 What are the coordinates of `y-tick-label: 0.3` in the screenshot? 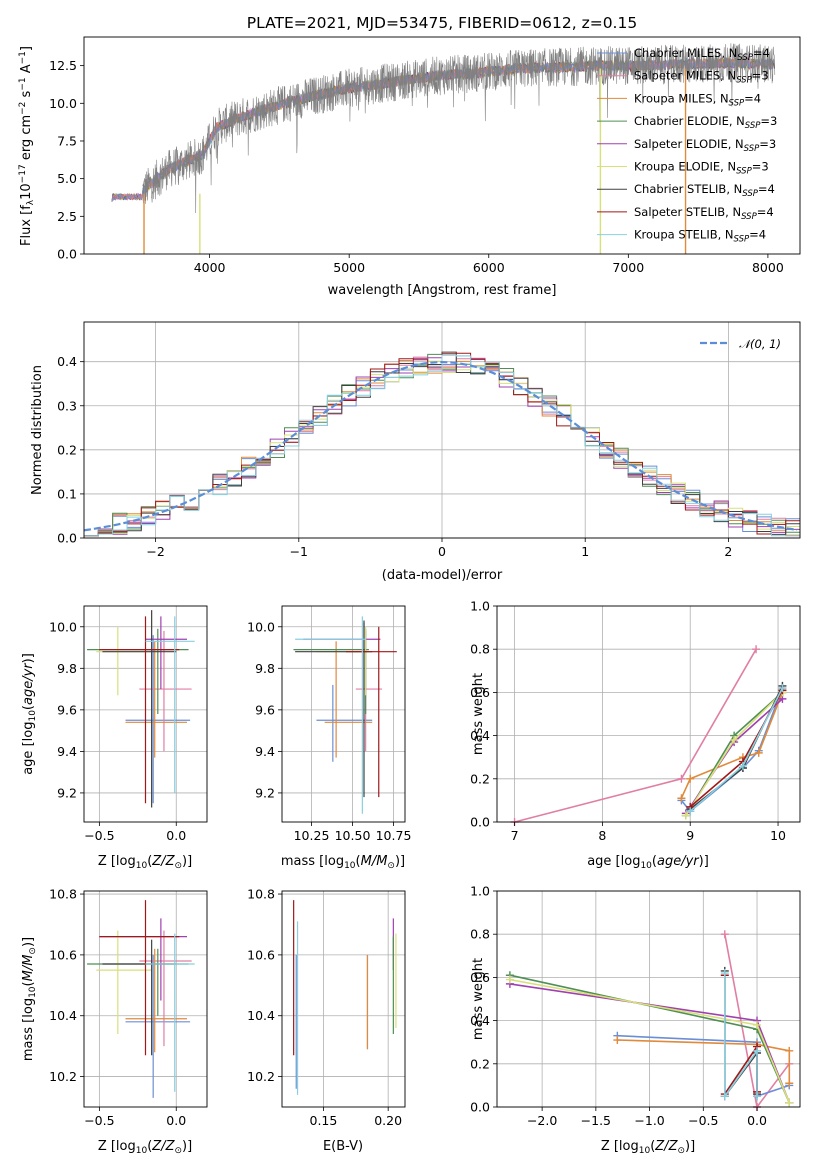 It's located at (67, 405).